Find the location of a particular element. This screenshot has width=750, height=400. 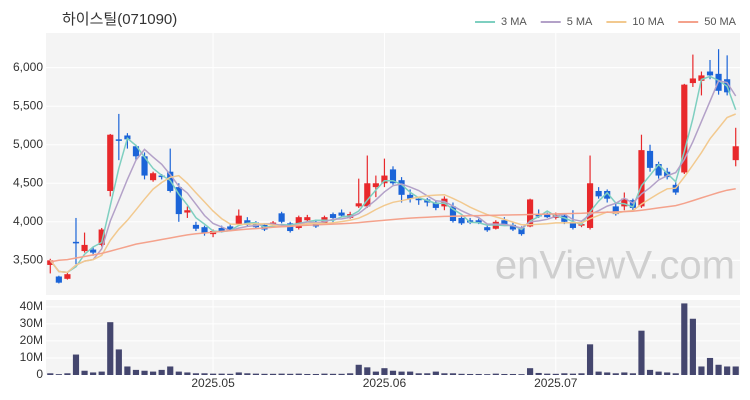

legend-label: 50 MA is located at coordinates (720, 22).